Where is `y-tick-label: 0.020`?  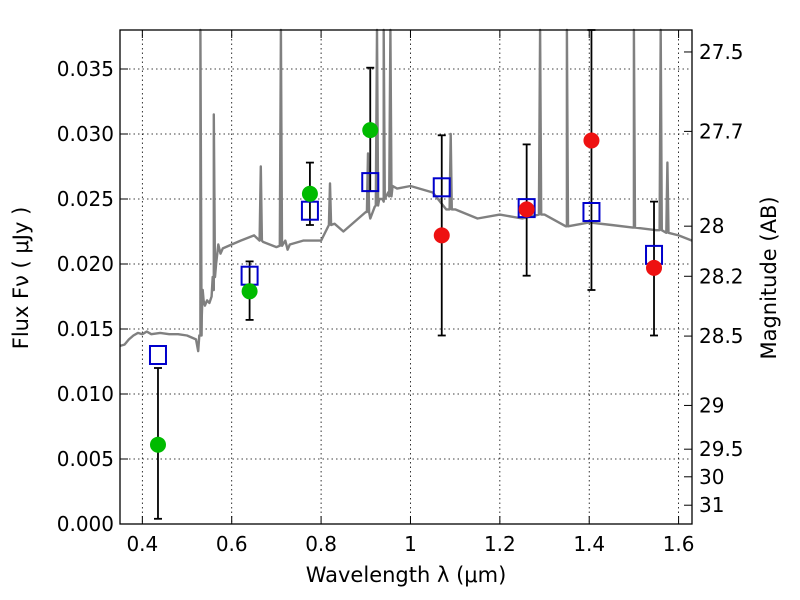 y-tick-label: 0.020 is located at coordinates (85, 264).